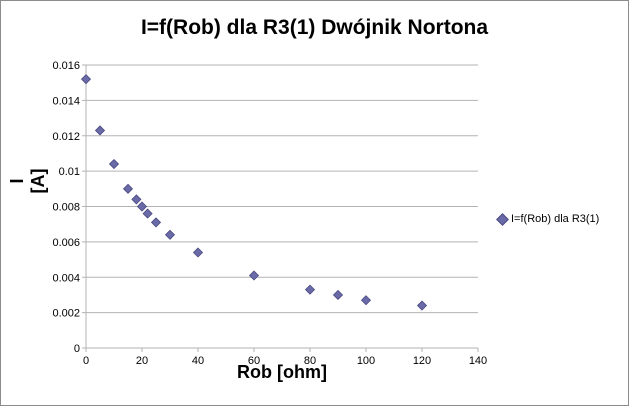  Describe the element at coordinates (314, 27) in the screenshot. I see `chart-title: I=f(Rob) dla R3(1) Dwójnik Nortona` at that location.